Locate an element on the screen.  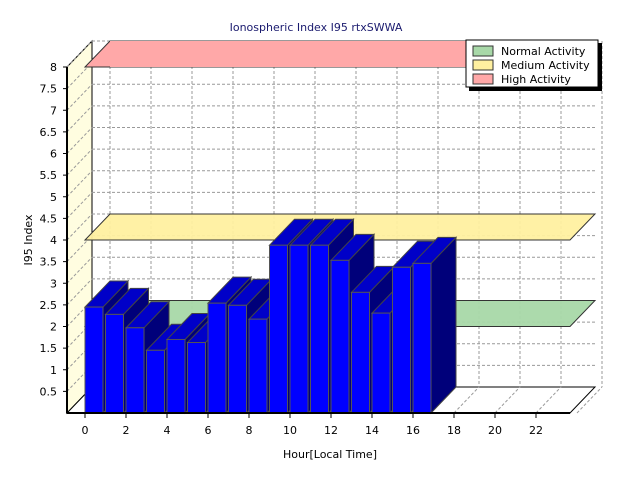
x-tick-label: 8 is located at coordinates (249, 430).